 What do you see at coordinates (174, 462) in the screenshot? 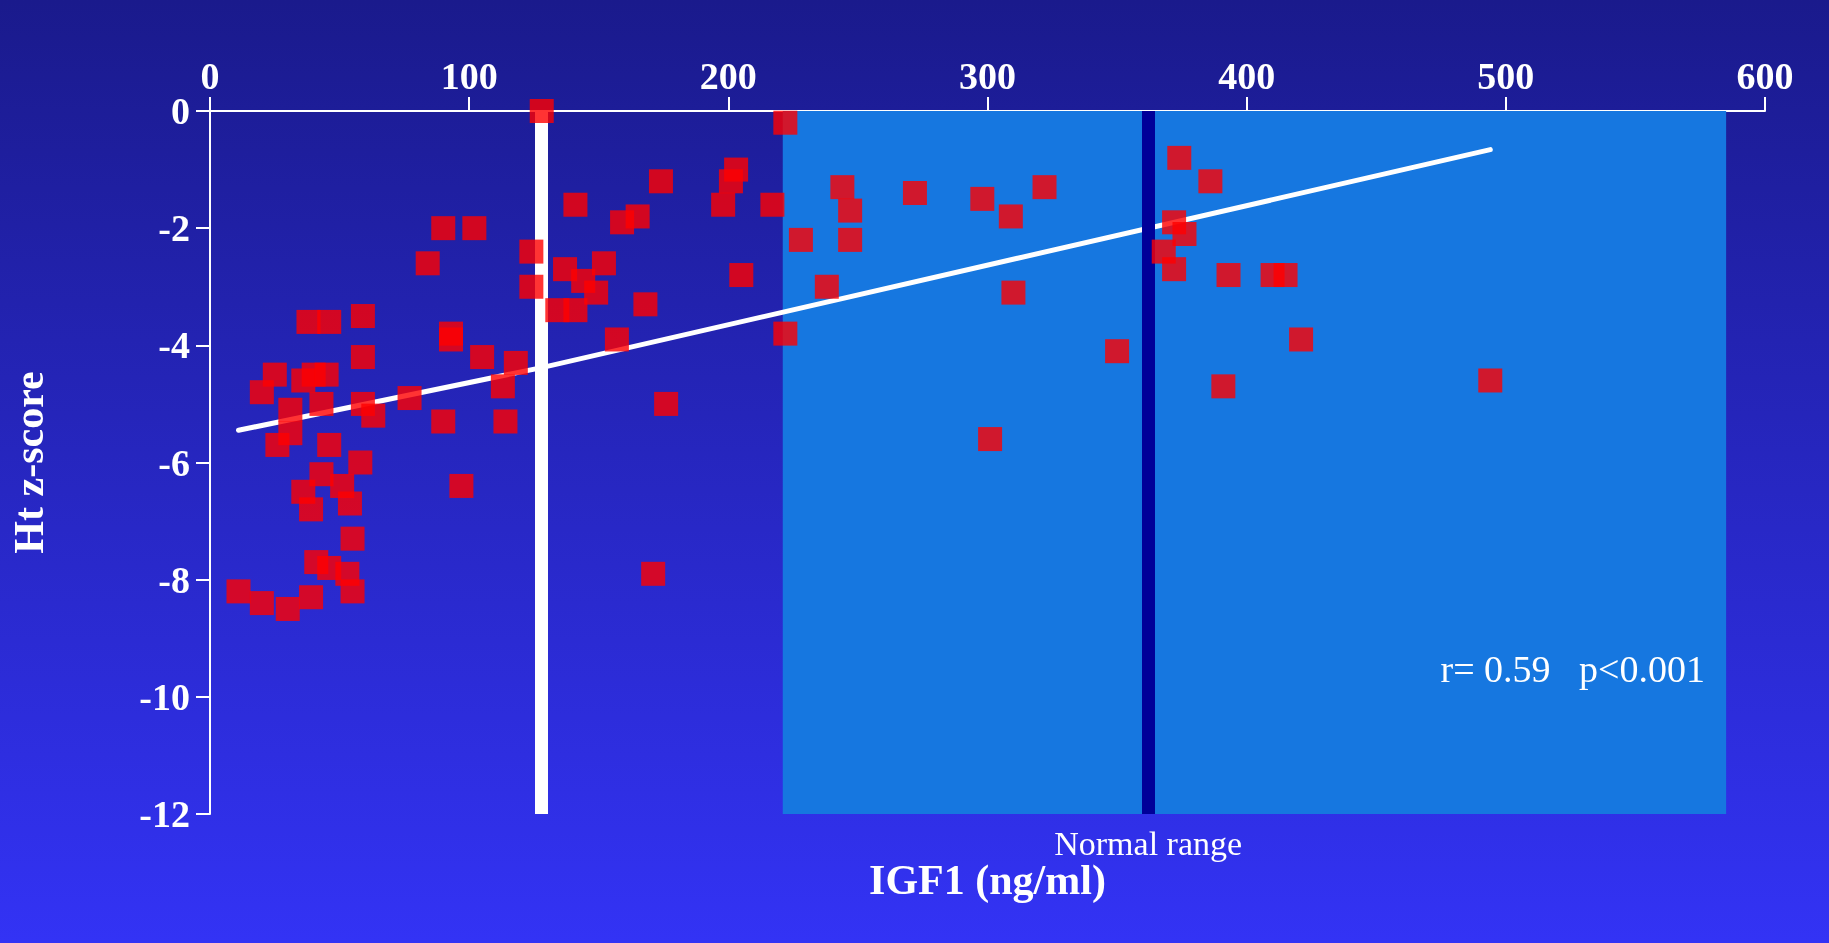
I see `y-tick-label: -6` at bounding box center [174, 462].